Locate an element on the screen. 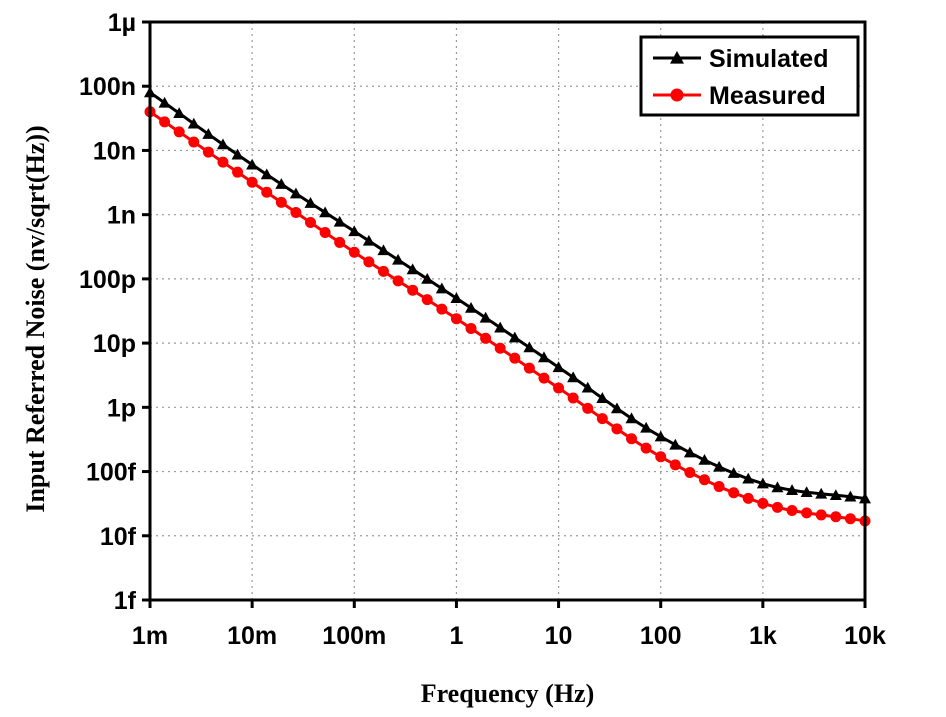  x-tick-label: 10k is located at coordinates (865, 636).